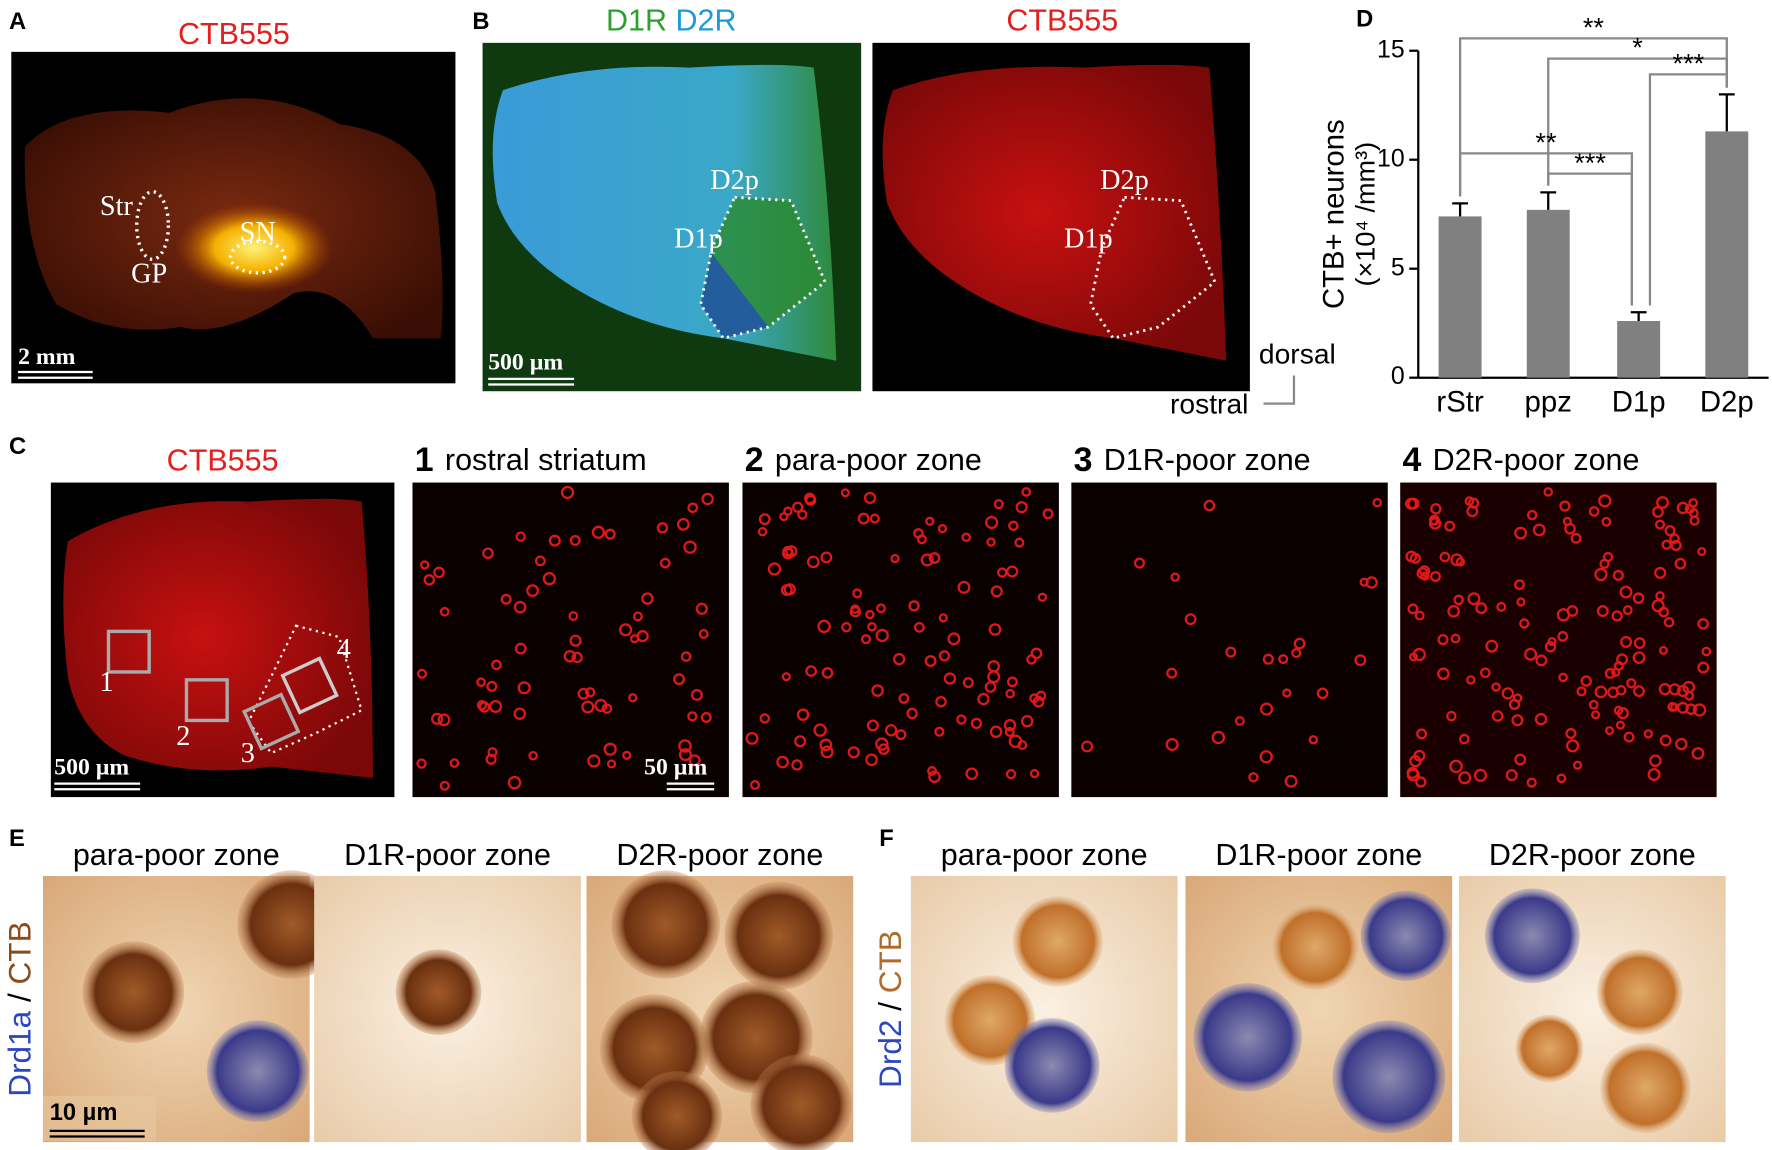  I want to click on panel-letter: A, so click(17, 22).